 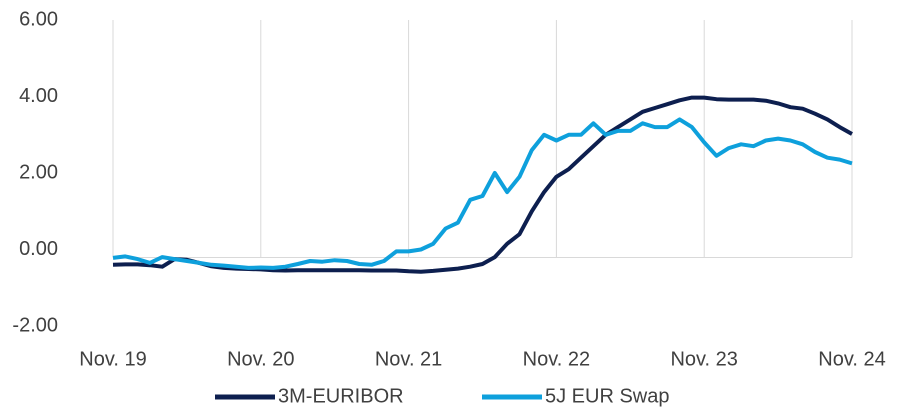 I want to click on x-tick-label: Nov. 20, so click(x=260, y=359).